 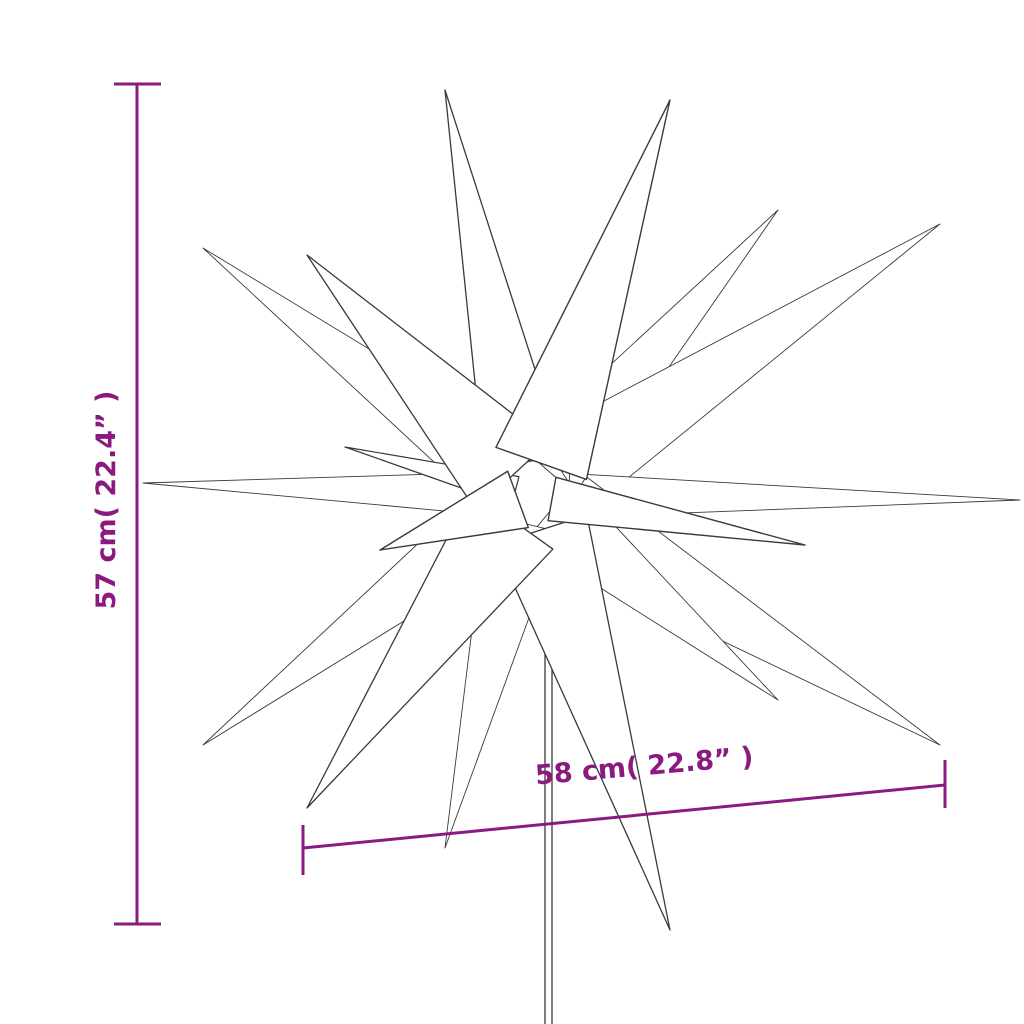 What do you see at coordinates (137, 504) in the screenshot?
I see `height-dimension-line` at bounding box center [137, 504].